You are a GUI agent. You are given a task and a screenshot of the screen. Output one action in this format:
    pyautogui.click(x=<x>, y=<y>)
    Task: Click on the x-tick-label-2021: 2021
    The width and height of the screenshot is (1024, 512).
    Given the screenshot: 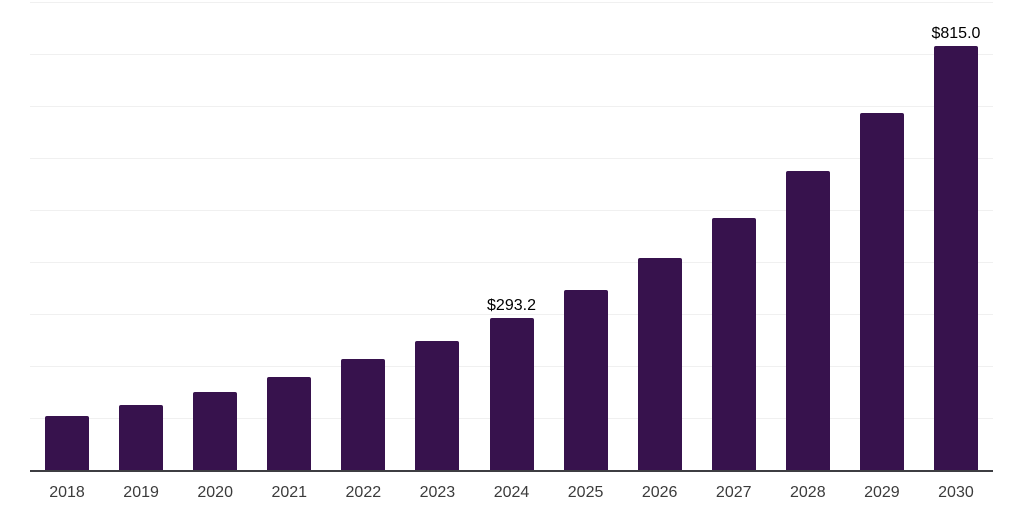 What is the action you would take?
    pyautogui.click(x=289, y=492)
    